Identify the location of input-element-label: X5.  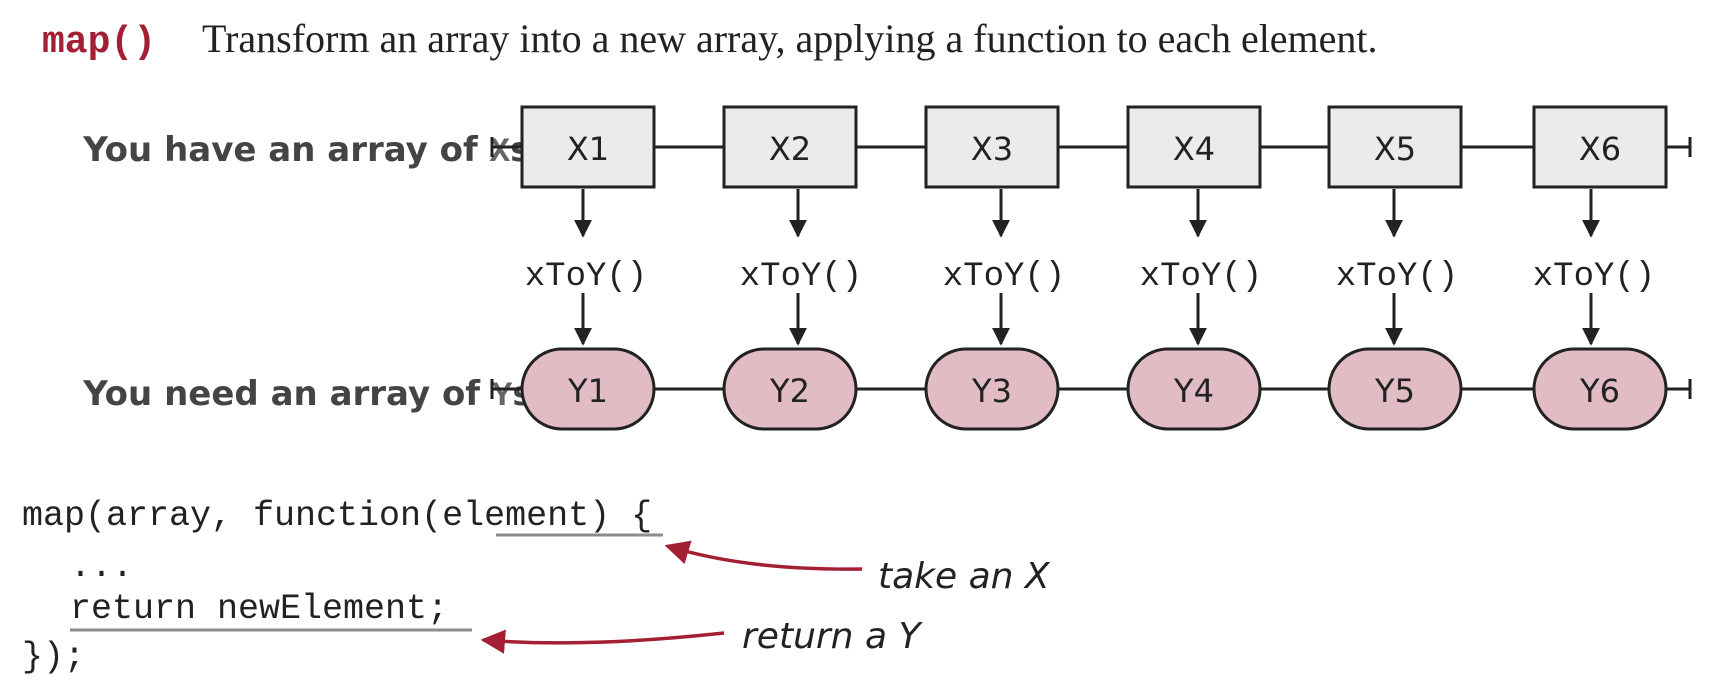
(1395, 149).